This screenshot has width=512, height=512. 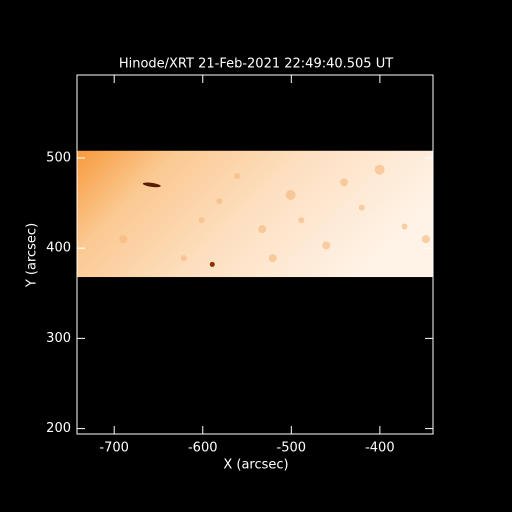 I want to click on x-tick-label: -500, so click(x=292, y=448).